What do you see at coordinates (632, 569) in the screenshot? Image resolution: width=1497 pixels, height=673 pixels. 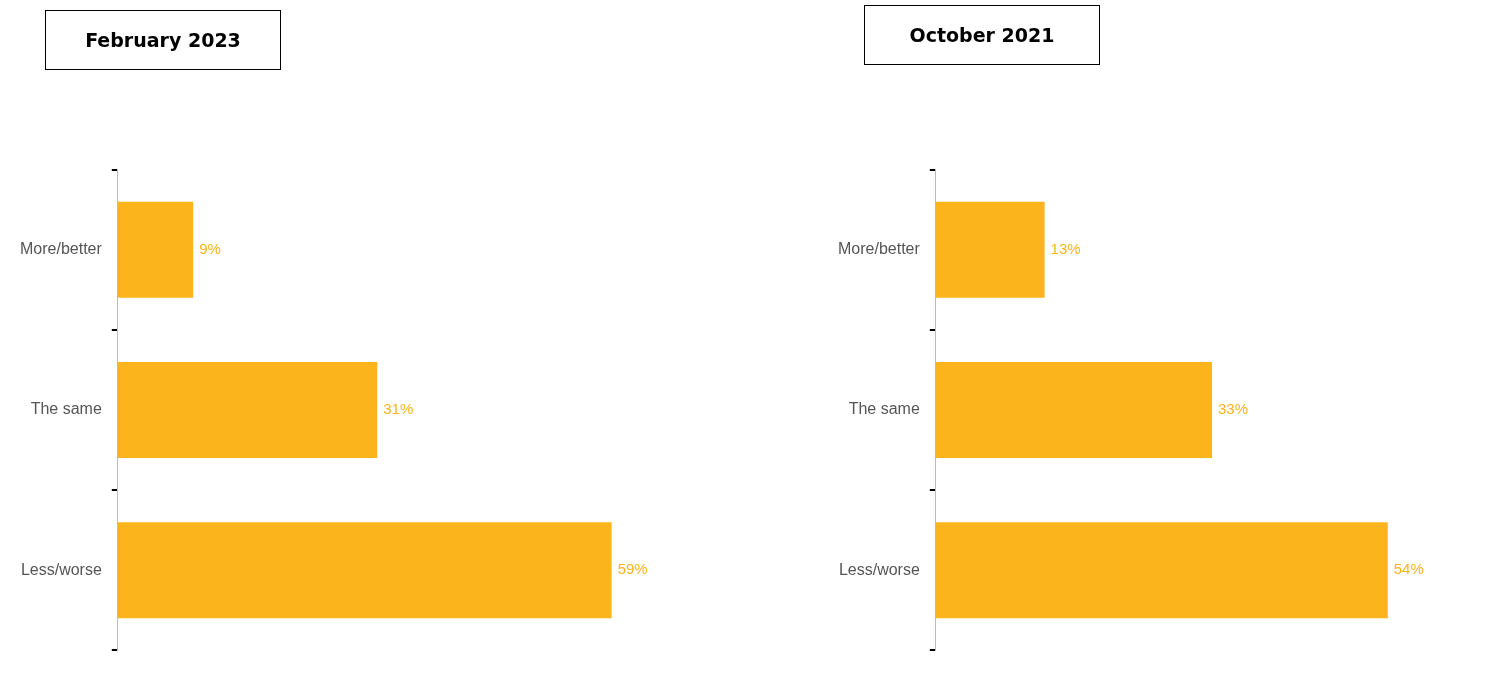 I see `data-label: 59%` at bounding box center [632, 569].